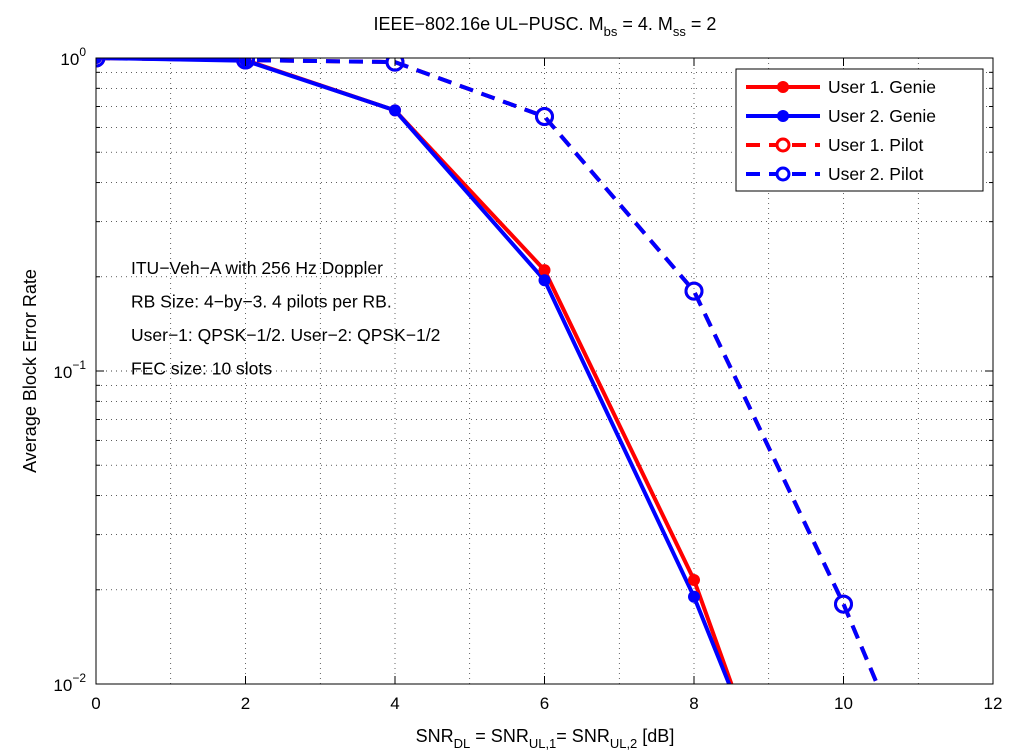 This screenshot has height=756, width=1009. What do you see at coordinates (69, 370) in the screenshot?
I see `y-tick-label: 10⁻¹` at bounding box center [69, 370].